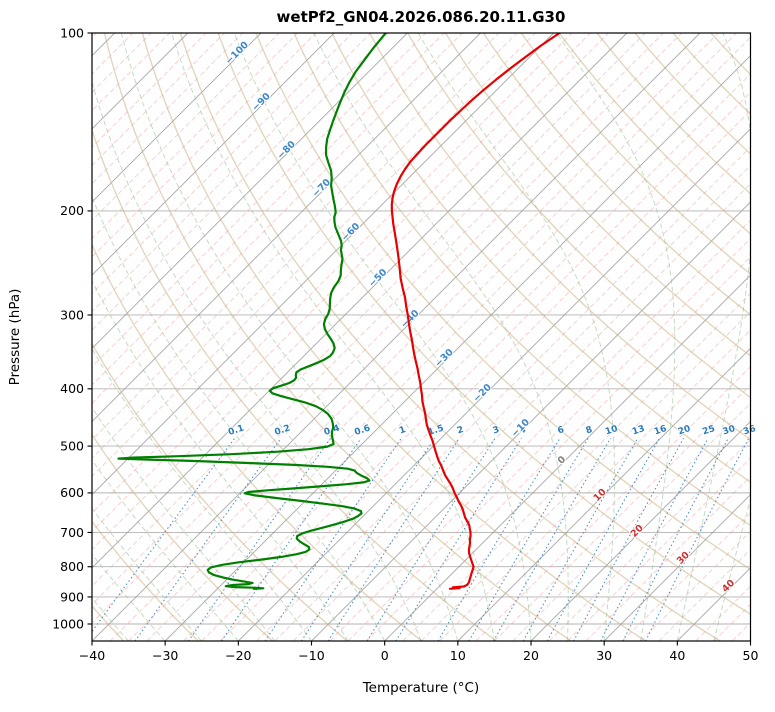 This screenshot has height=712, width=775. I want to click on isotherm-label: 20, so click(637, 530).